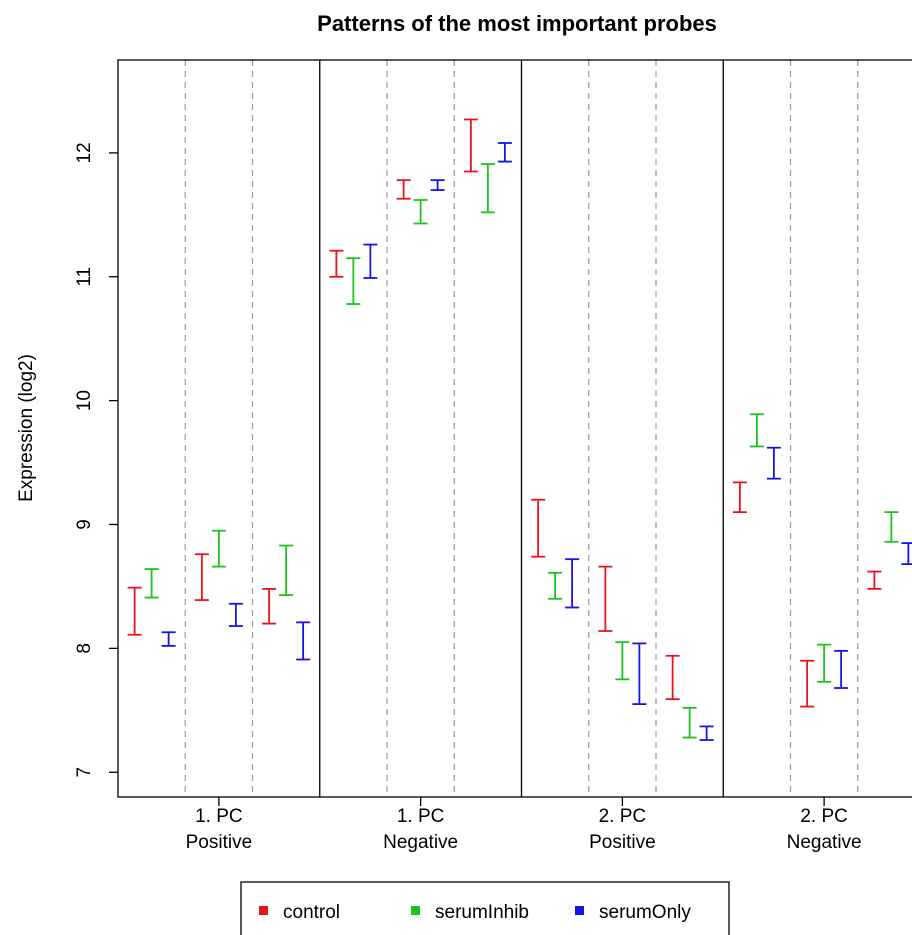  I want to click on legend-item-control: control, so click(299, 912).